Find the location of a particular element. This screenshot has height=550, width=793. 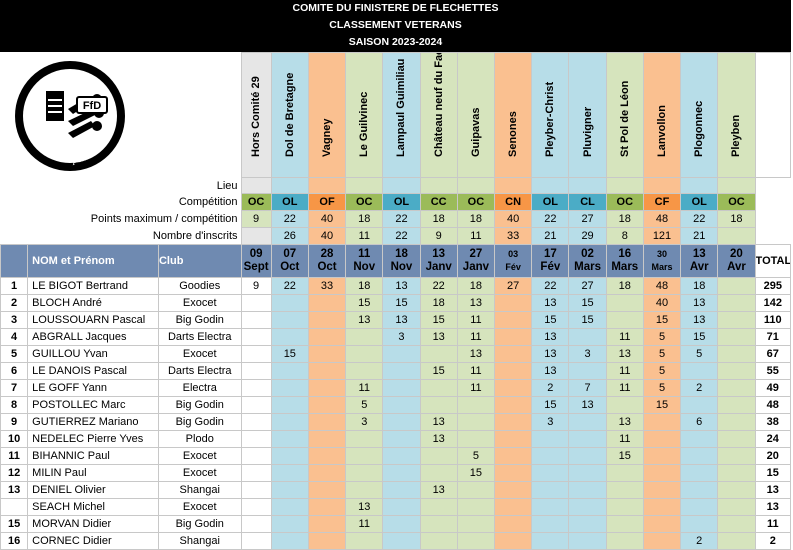

rank-cell: 12 is located at coordinates (14, 473).